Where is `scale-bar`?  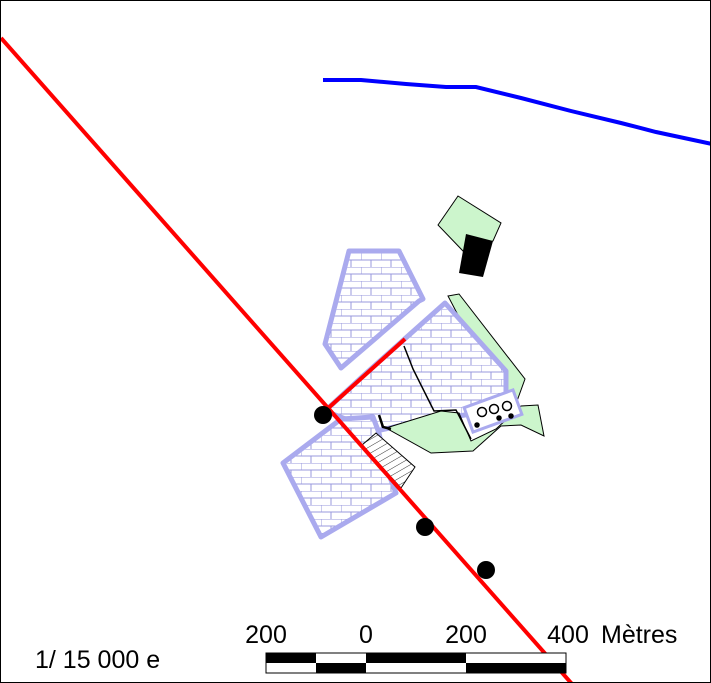 scale-bar is located at coordinates (416, 663).